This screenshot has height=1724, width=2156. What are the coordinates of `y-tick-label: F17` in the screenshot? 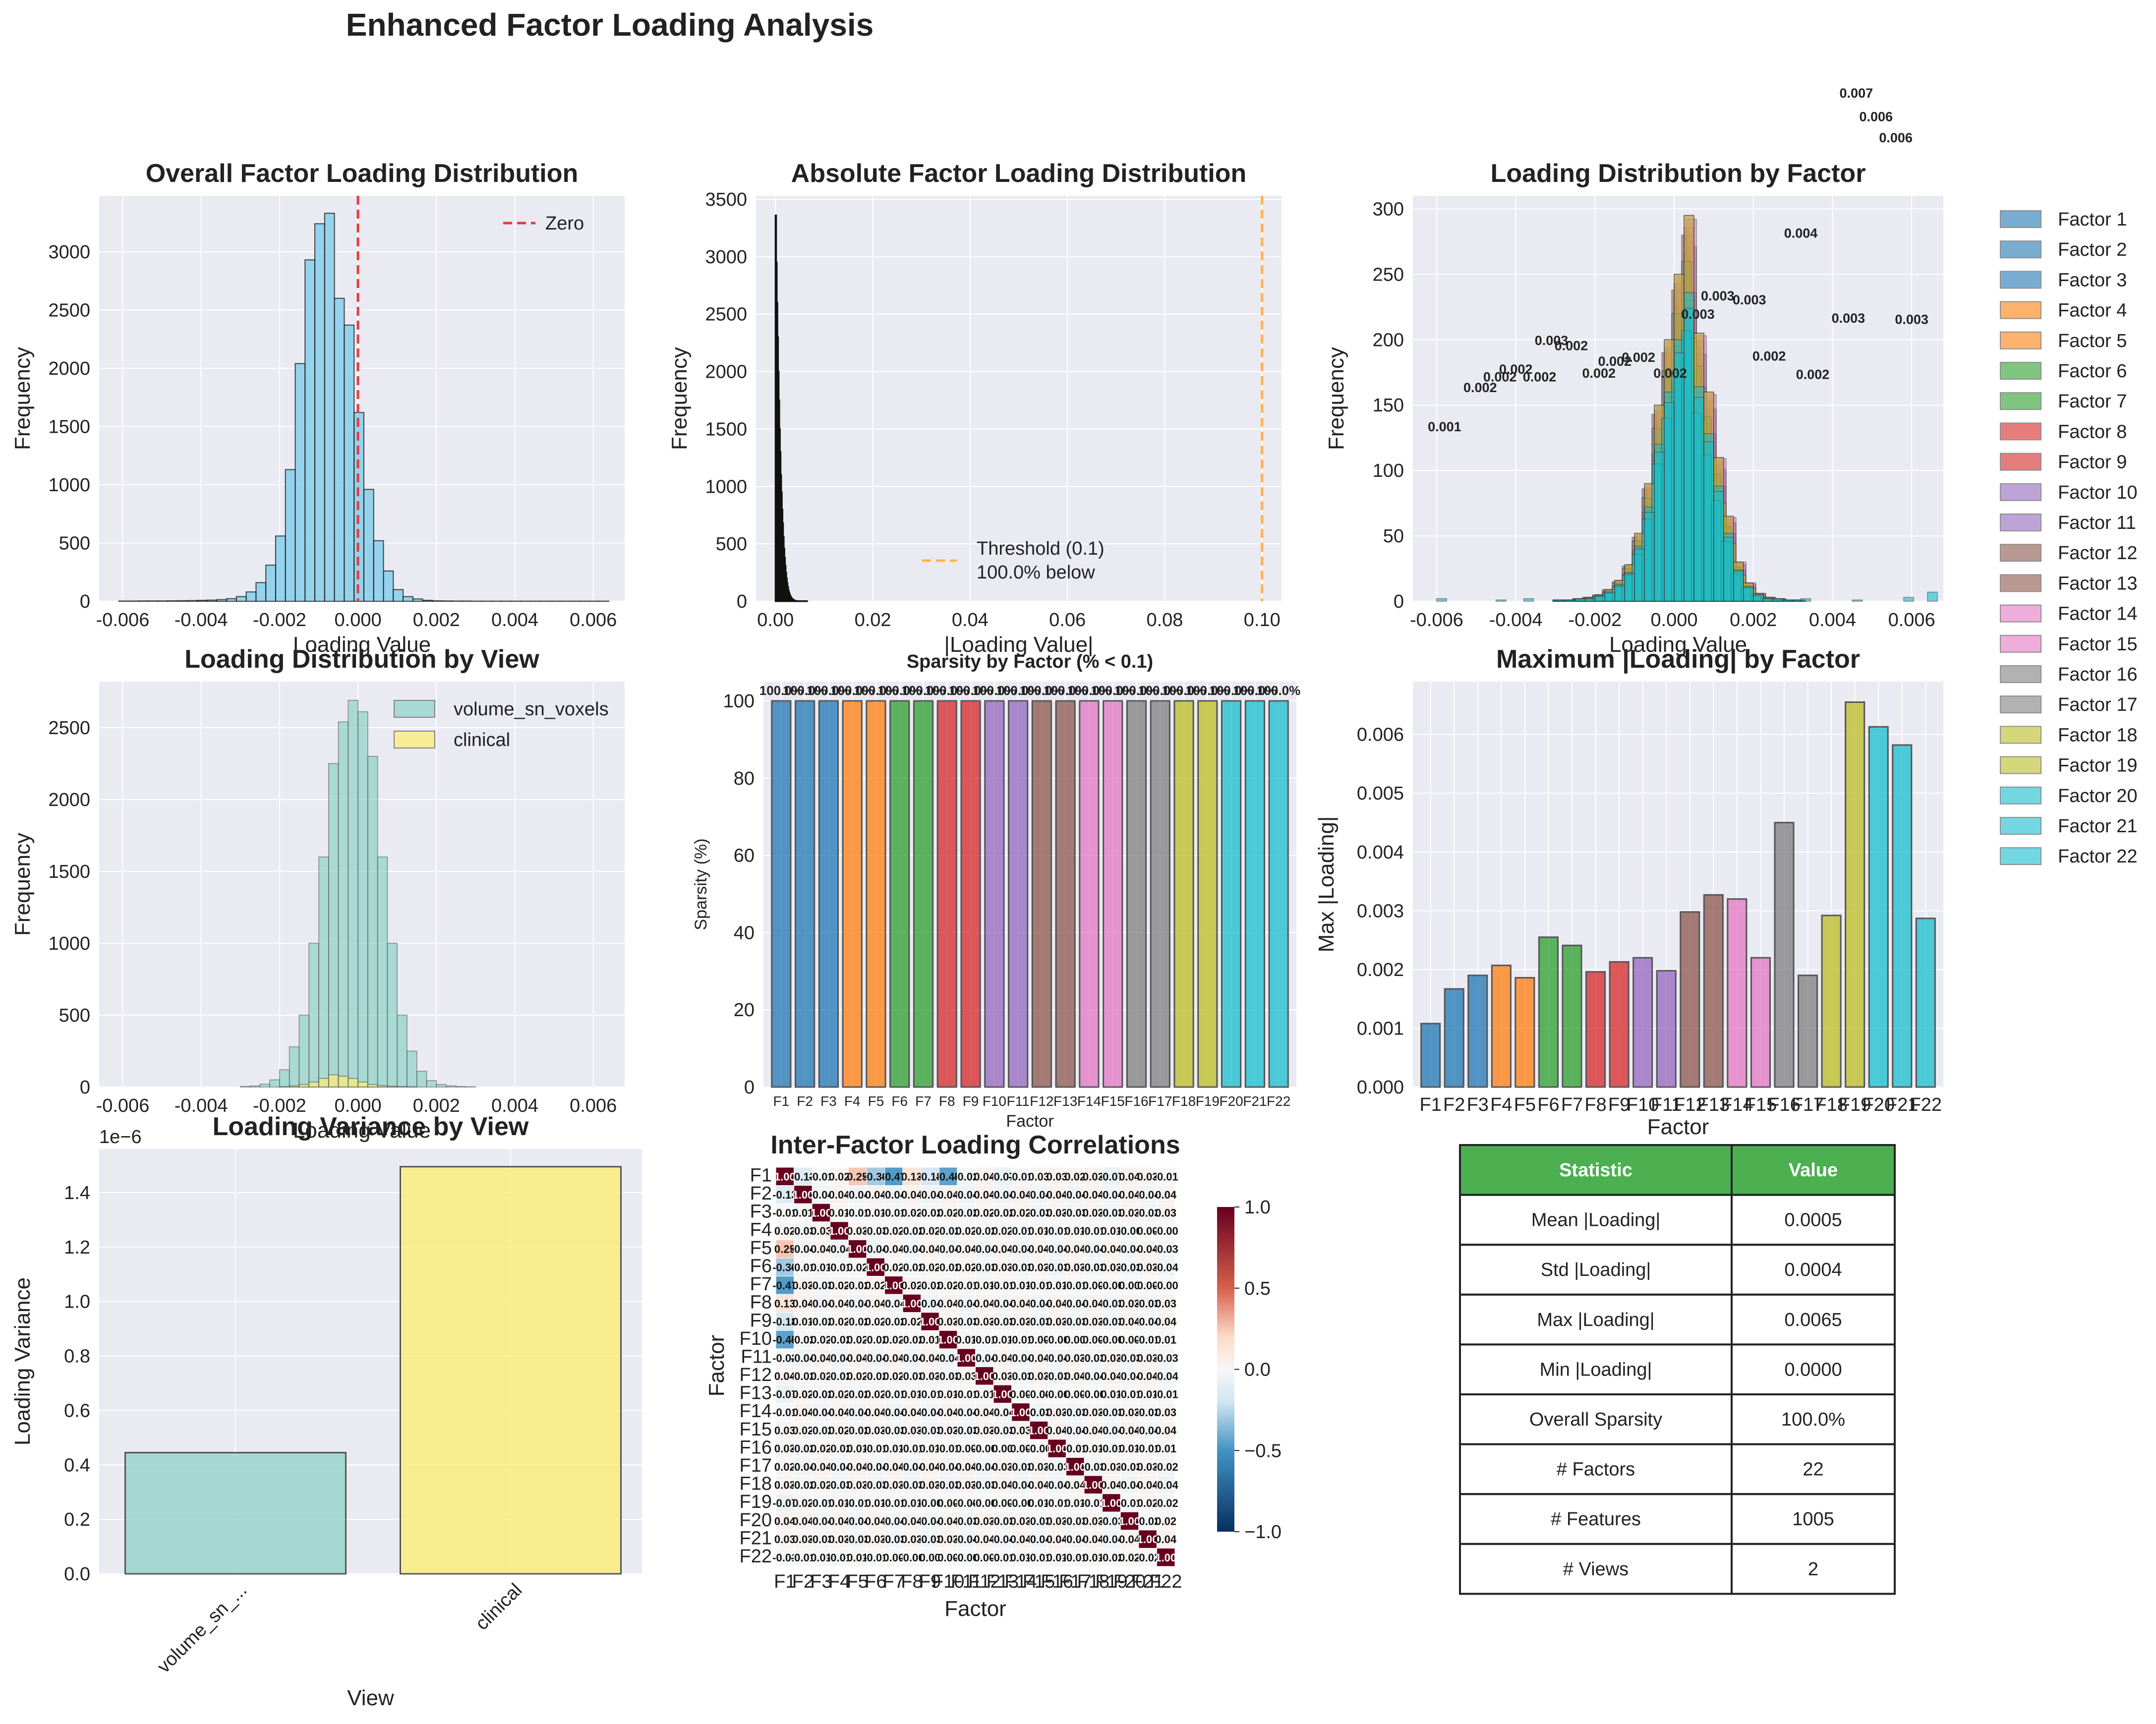 It's located at (756, 1465).